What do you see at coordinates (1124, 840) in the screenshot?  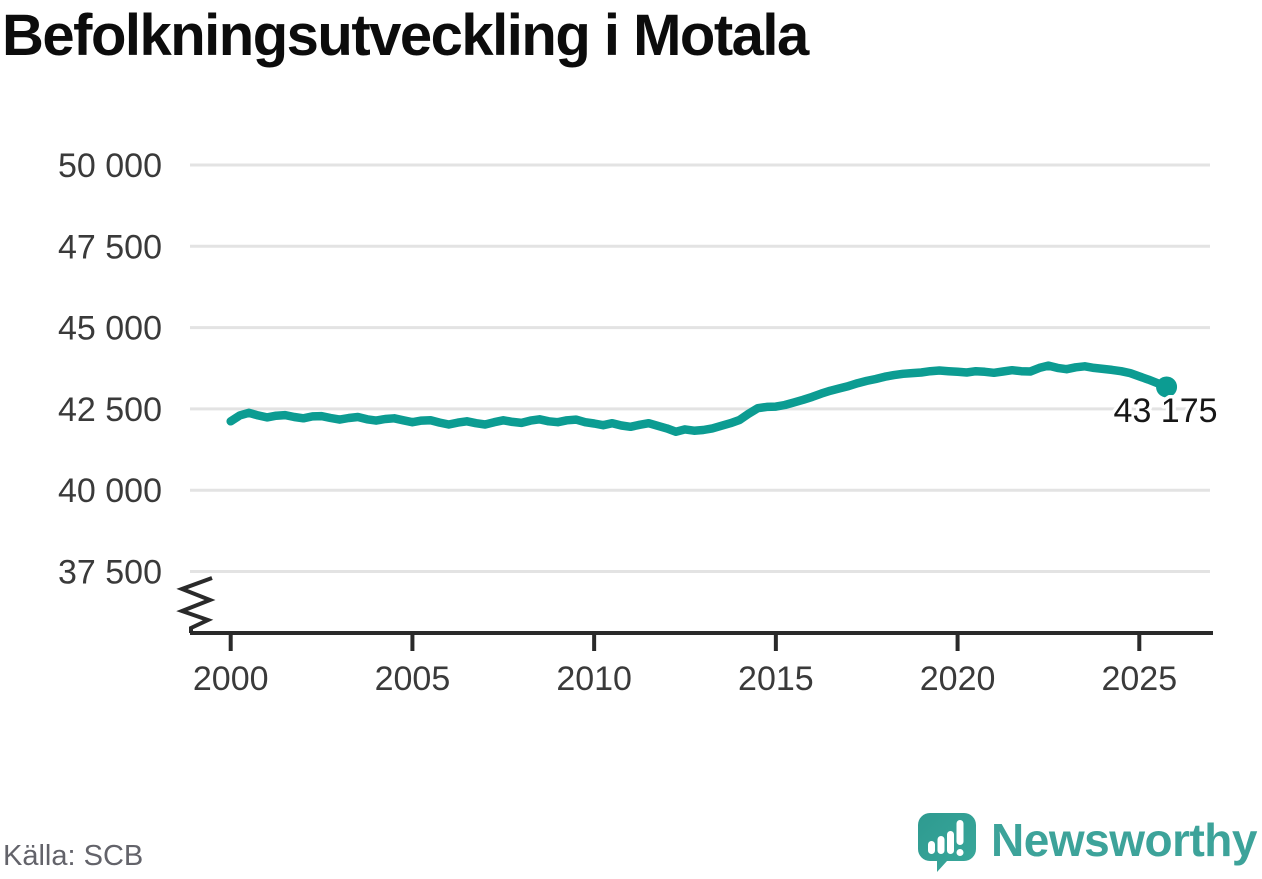 I see `newsworthy-wordmark: Newsworthy` at bounding box center [1124, 840].